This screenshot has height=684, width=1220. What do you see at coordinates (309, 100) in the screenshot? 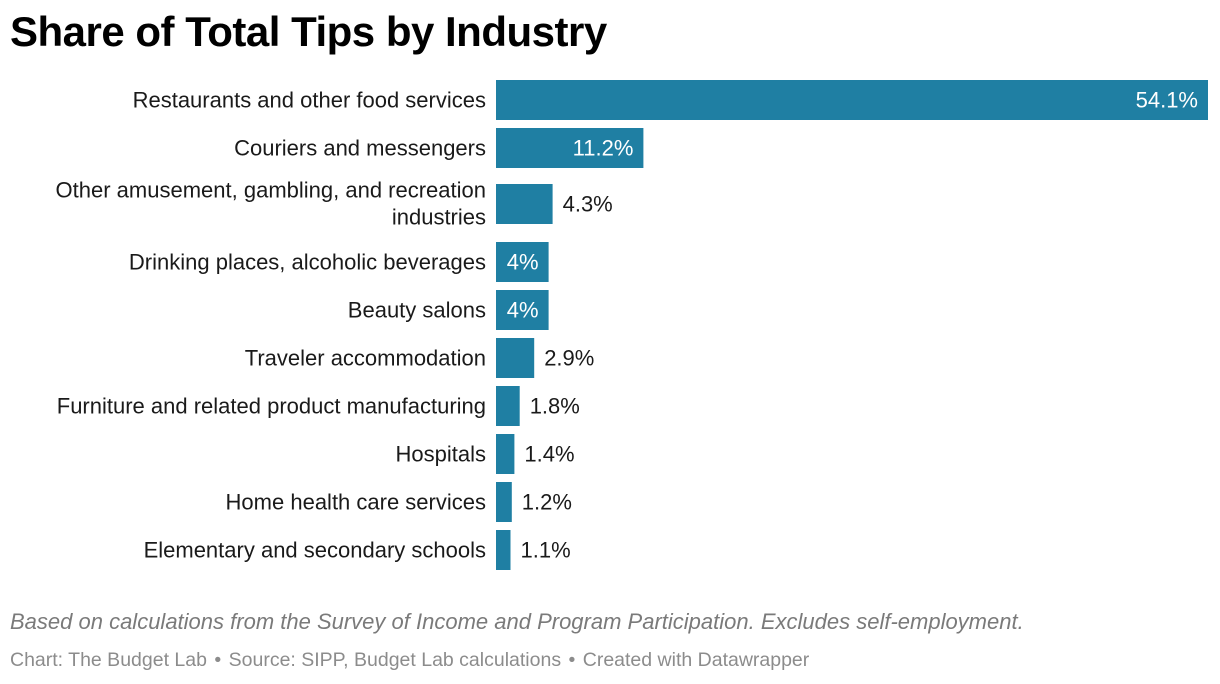
I see `category-label: Restaurants and other food services` at bounding box center [309, 100].